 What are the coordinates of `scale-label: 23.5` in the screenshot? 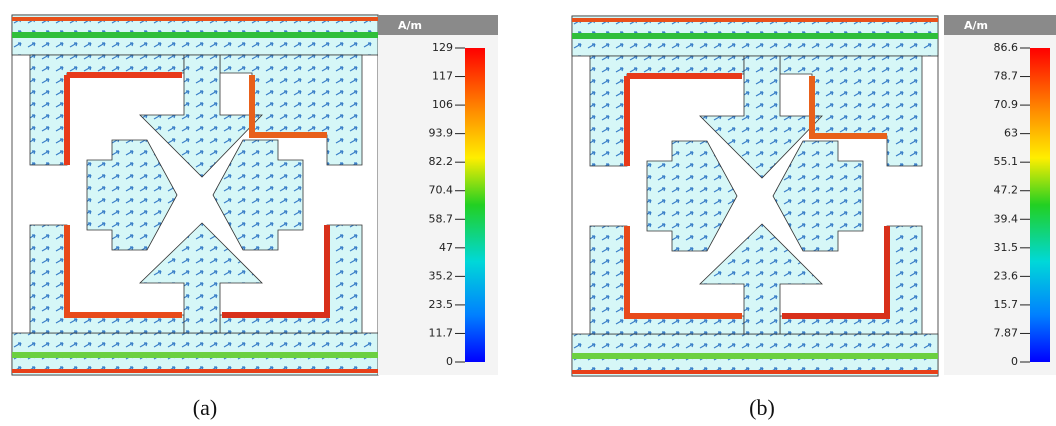 It's located at (441, 304).